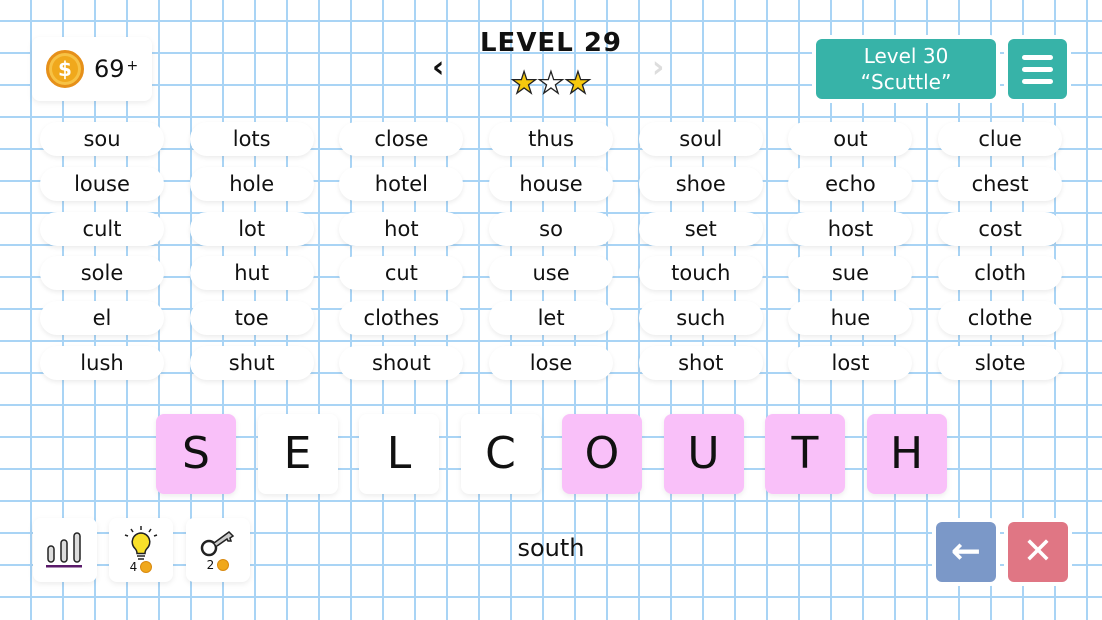 This screenshot has height=620, width=1102. Describe the element at coordinates (551, 548) in the screenshot. I see `current-word: south` at that location.